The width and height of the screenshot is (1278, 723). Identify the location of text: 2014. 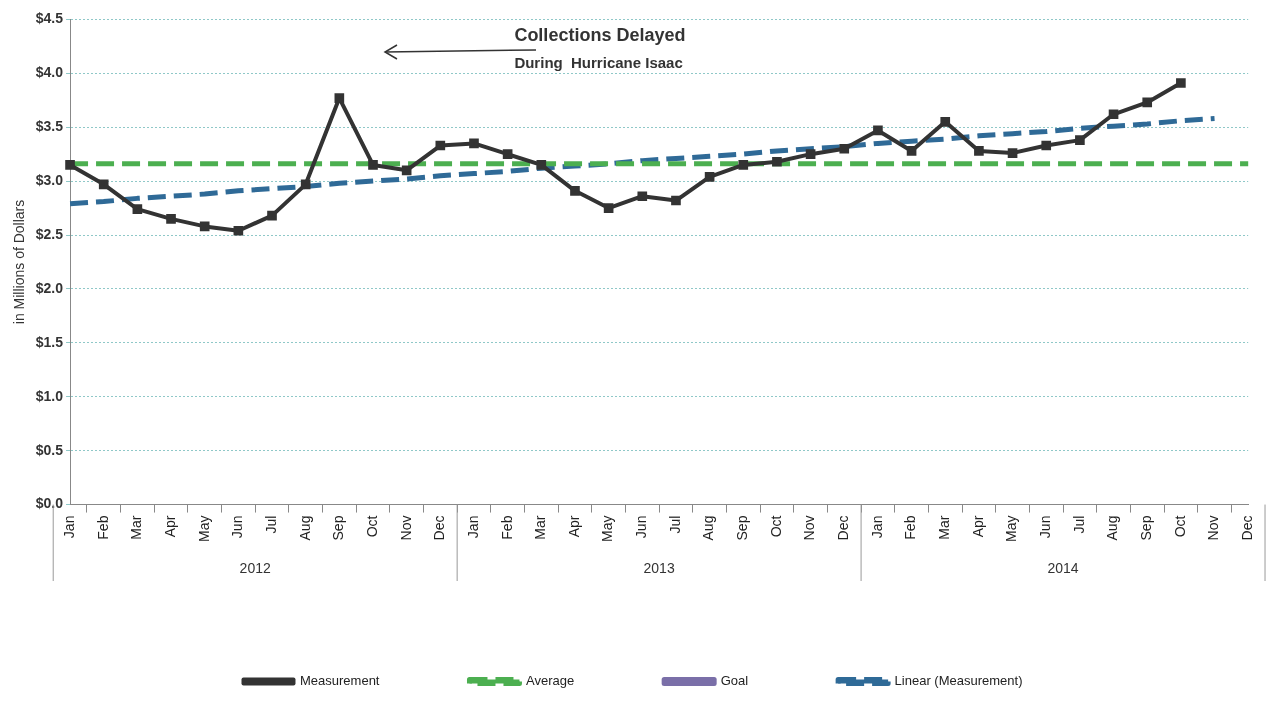
(1063, 567).